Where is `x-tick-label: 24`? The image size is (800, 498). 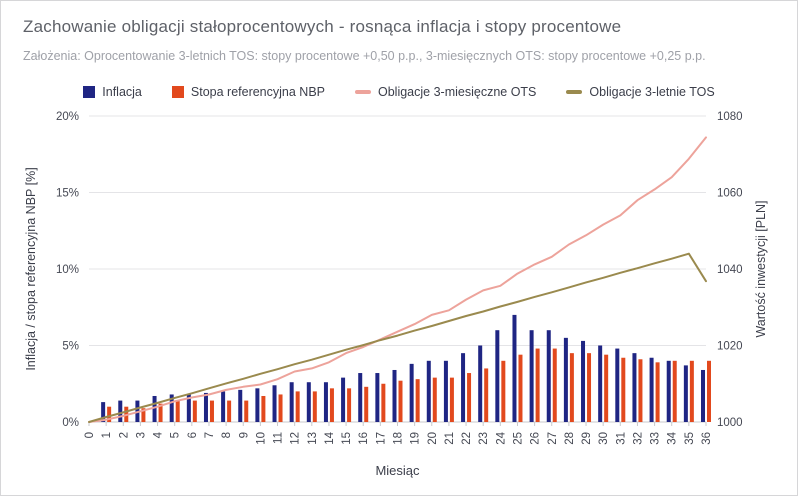
x-tick-label: 24 is located at coordinates (501, 437).